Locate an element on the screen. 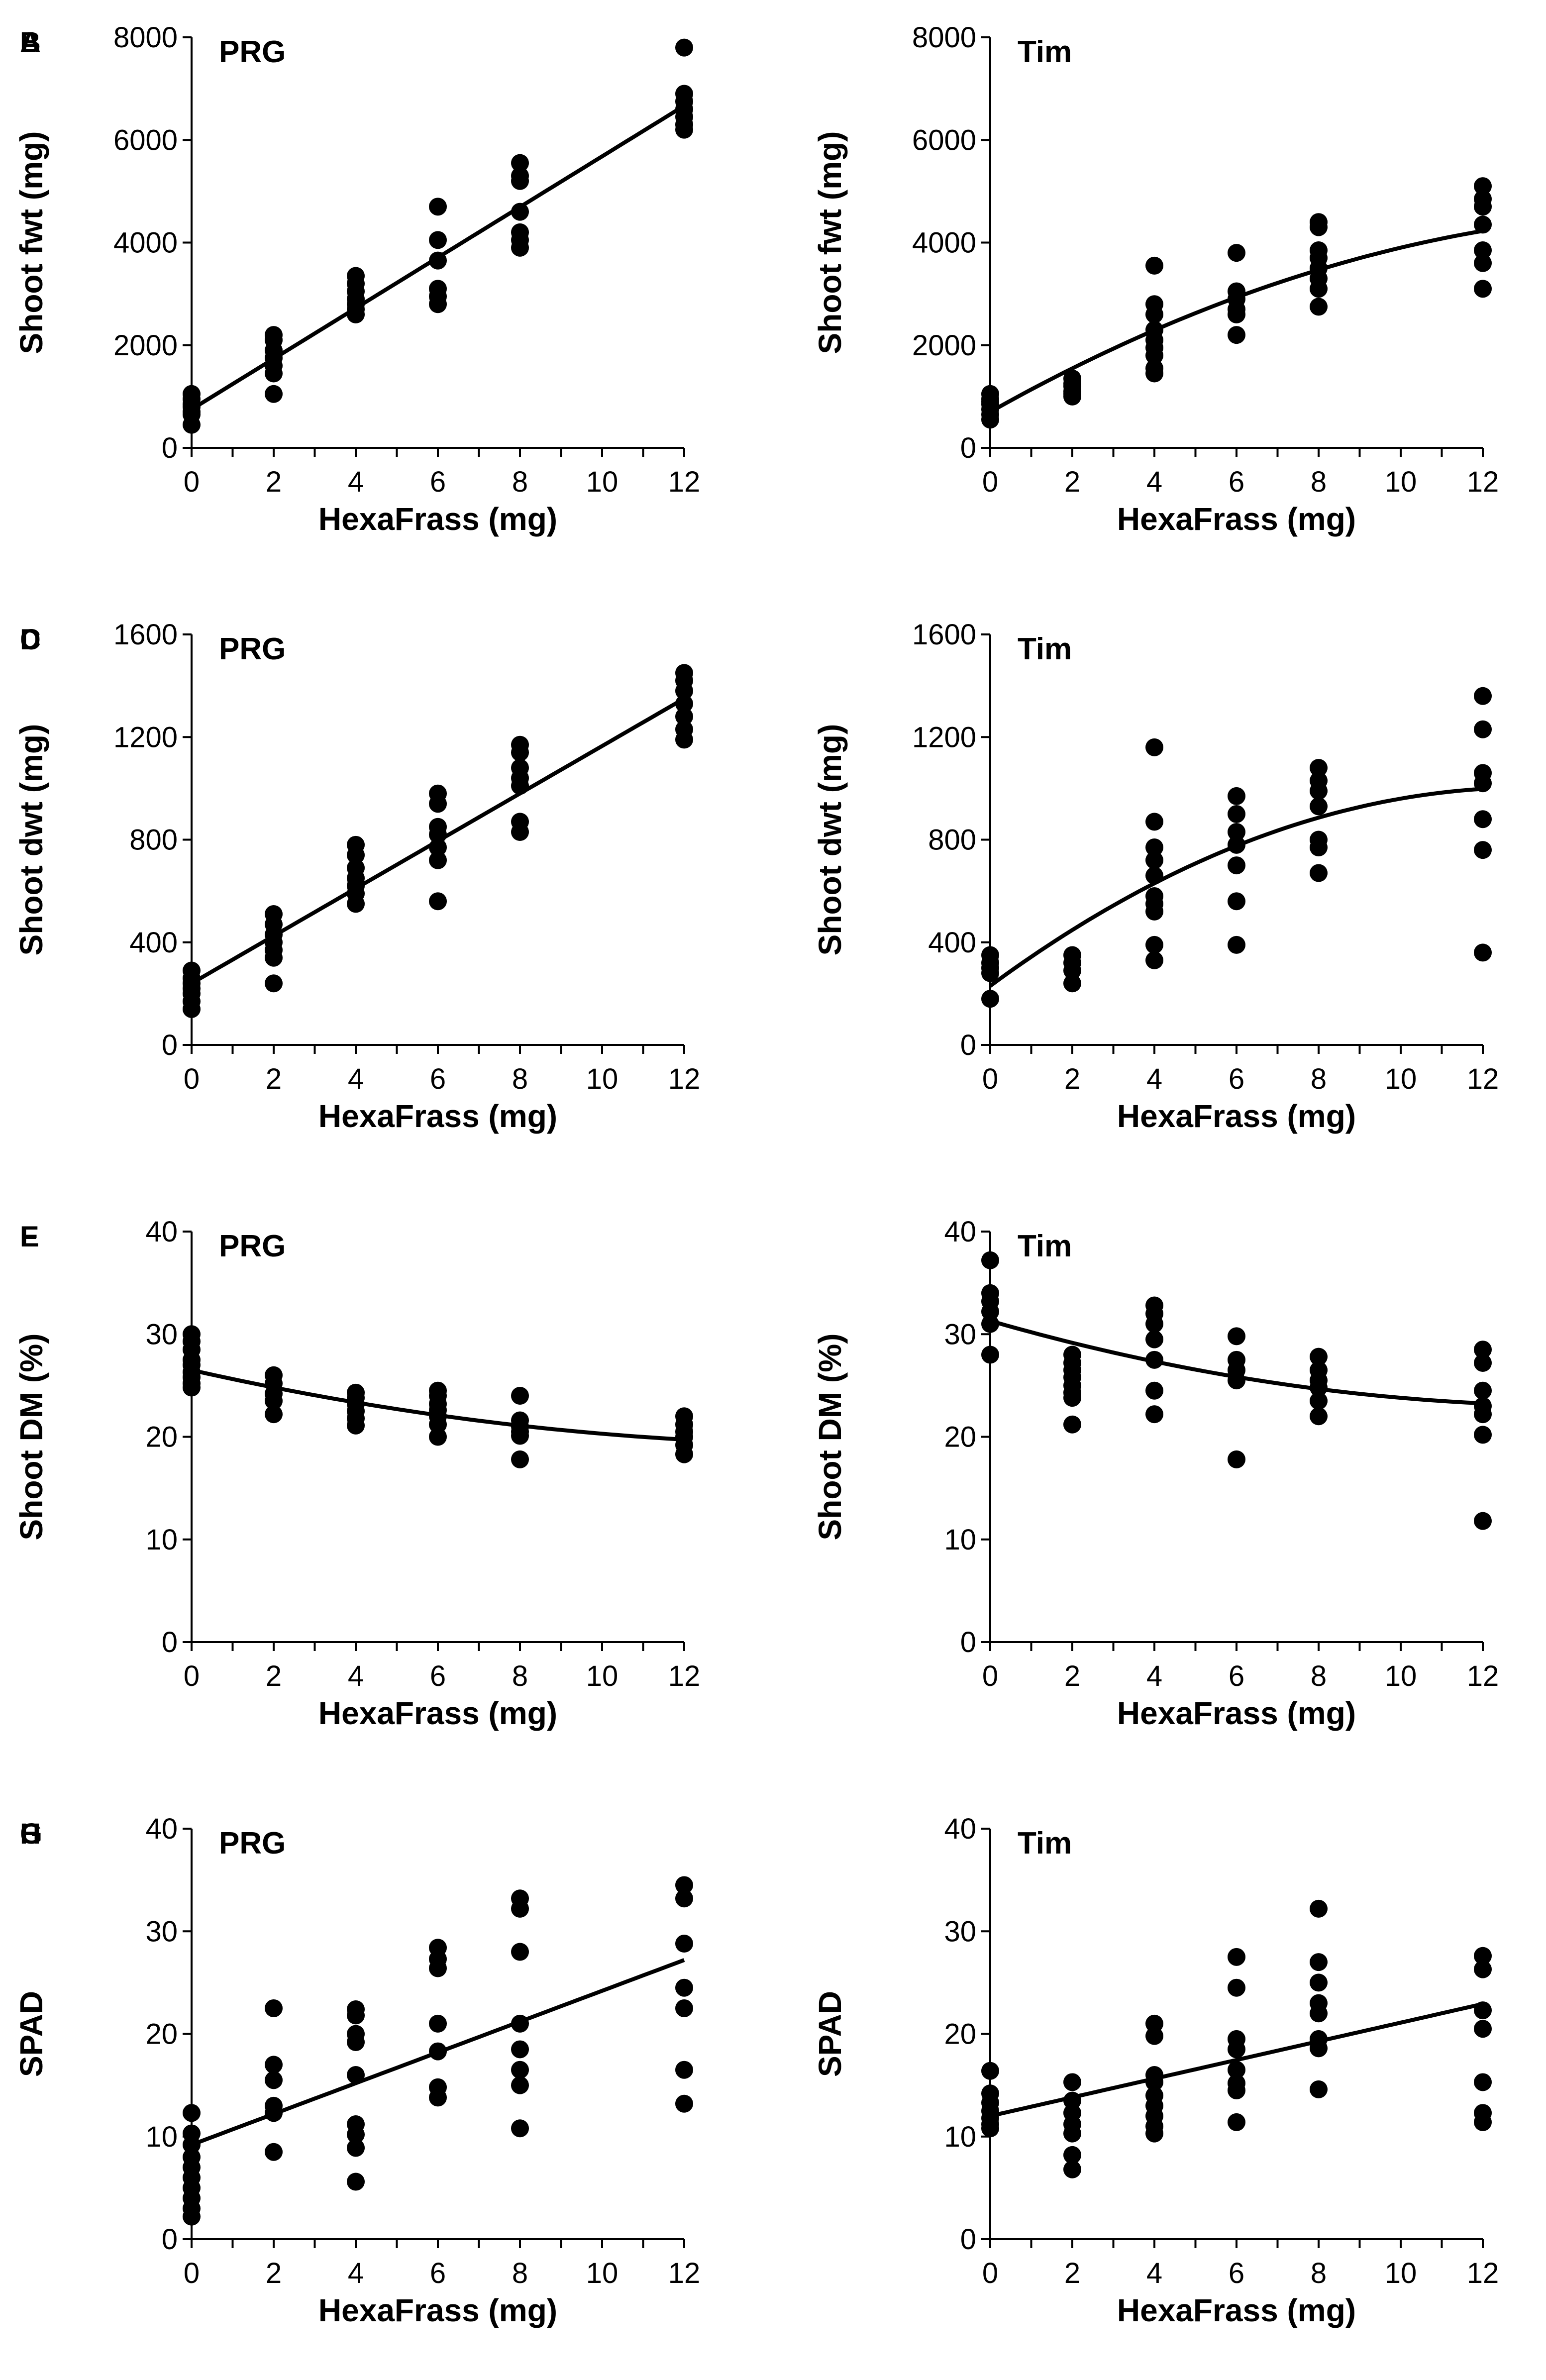 The image size is (1546, 2380). y-tick-label: 1200 is located at coordinates (145, 737).